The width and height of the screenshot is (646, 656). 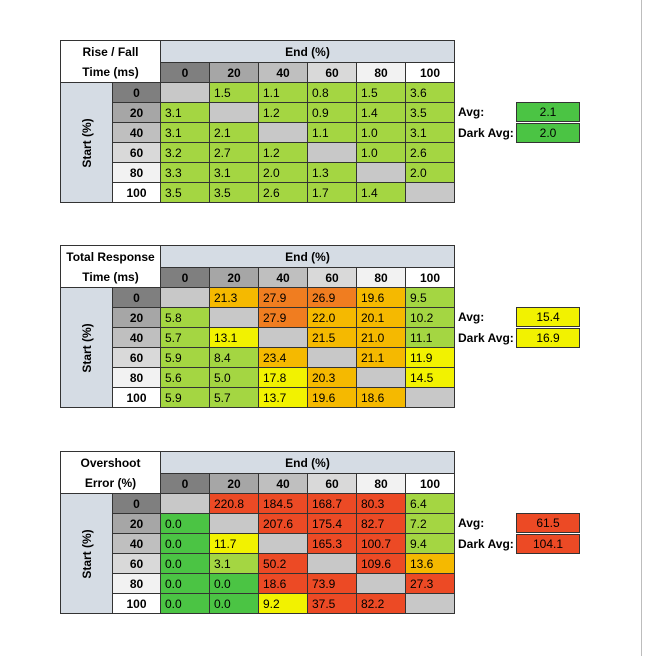 I want to click on table-row: 60 5.9 8.4 23.4 21.1 11.9, so click(x=258, y=357).